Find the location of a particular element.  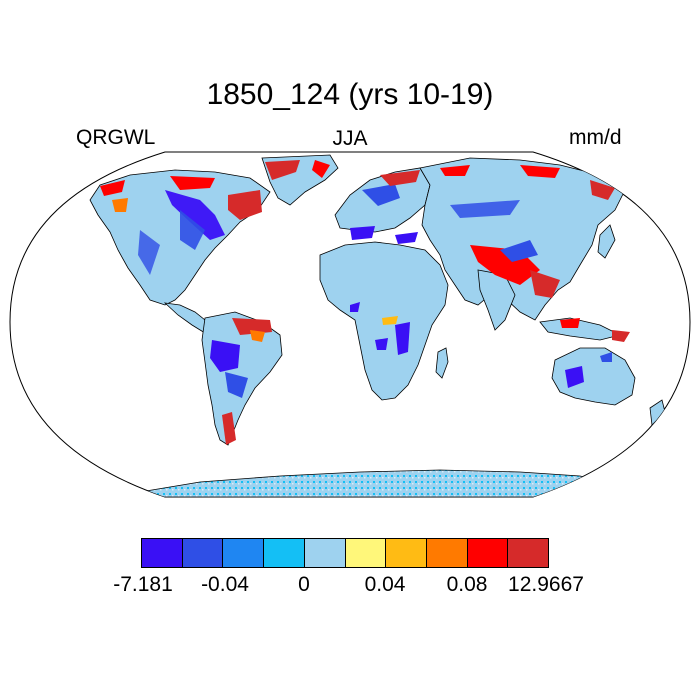

madagascar-landmass is located at coordinates (442, 363).